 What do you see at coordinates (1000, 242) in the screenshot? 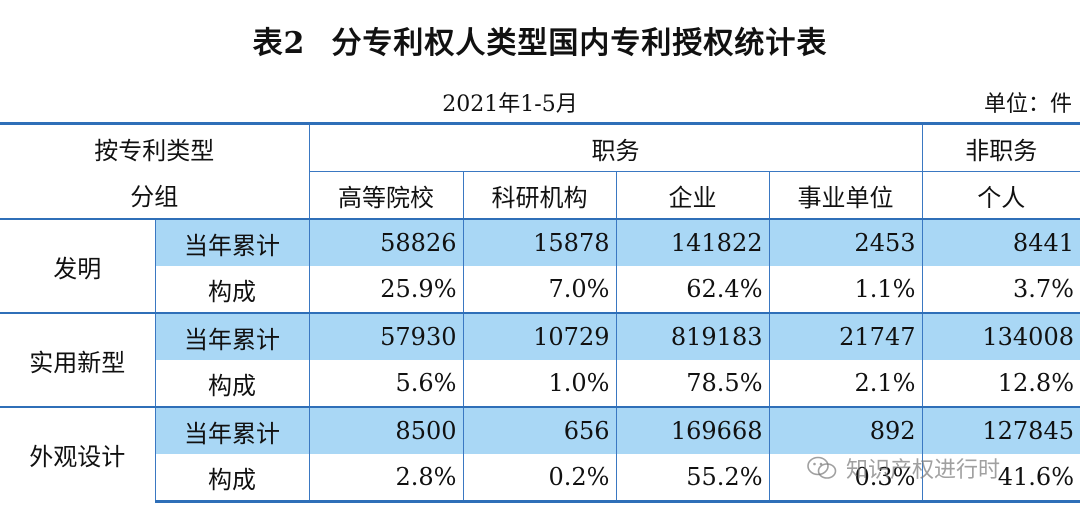
I see `table-cell: 8441` at bounding box center [1000, 242].